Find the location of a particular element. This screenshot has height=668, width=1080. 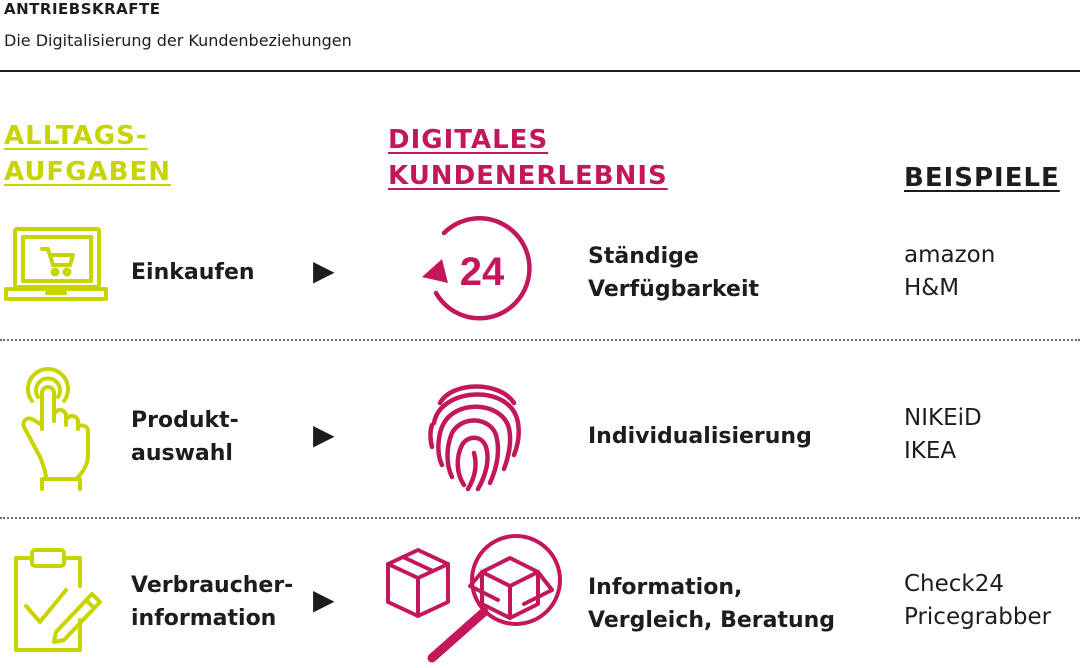

example-item: H&M is located at coordinates (932, 288).